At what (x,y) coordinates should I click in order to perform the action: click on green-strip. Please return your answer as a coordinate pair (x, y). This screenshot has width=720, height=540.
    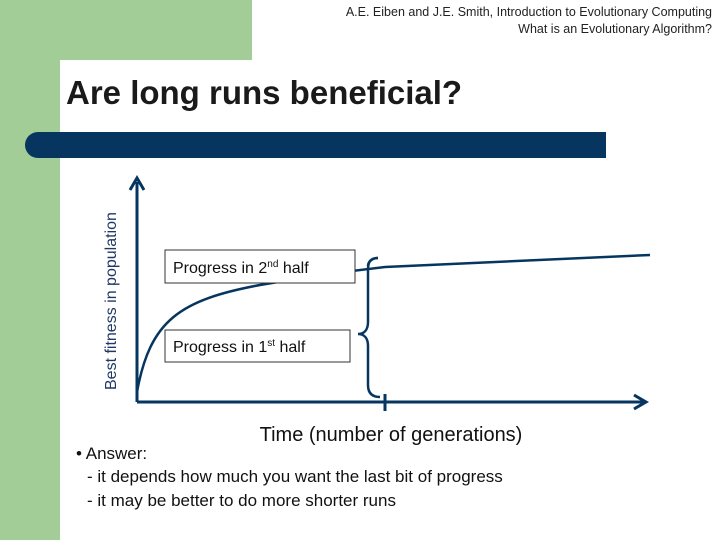
    Looking at the image, I should click on (30, 270).